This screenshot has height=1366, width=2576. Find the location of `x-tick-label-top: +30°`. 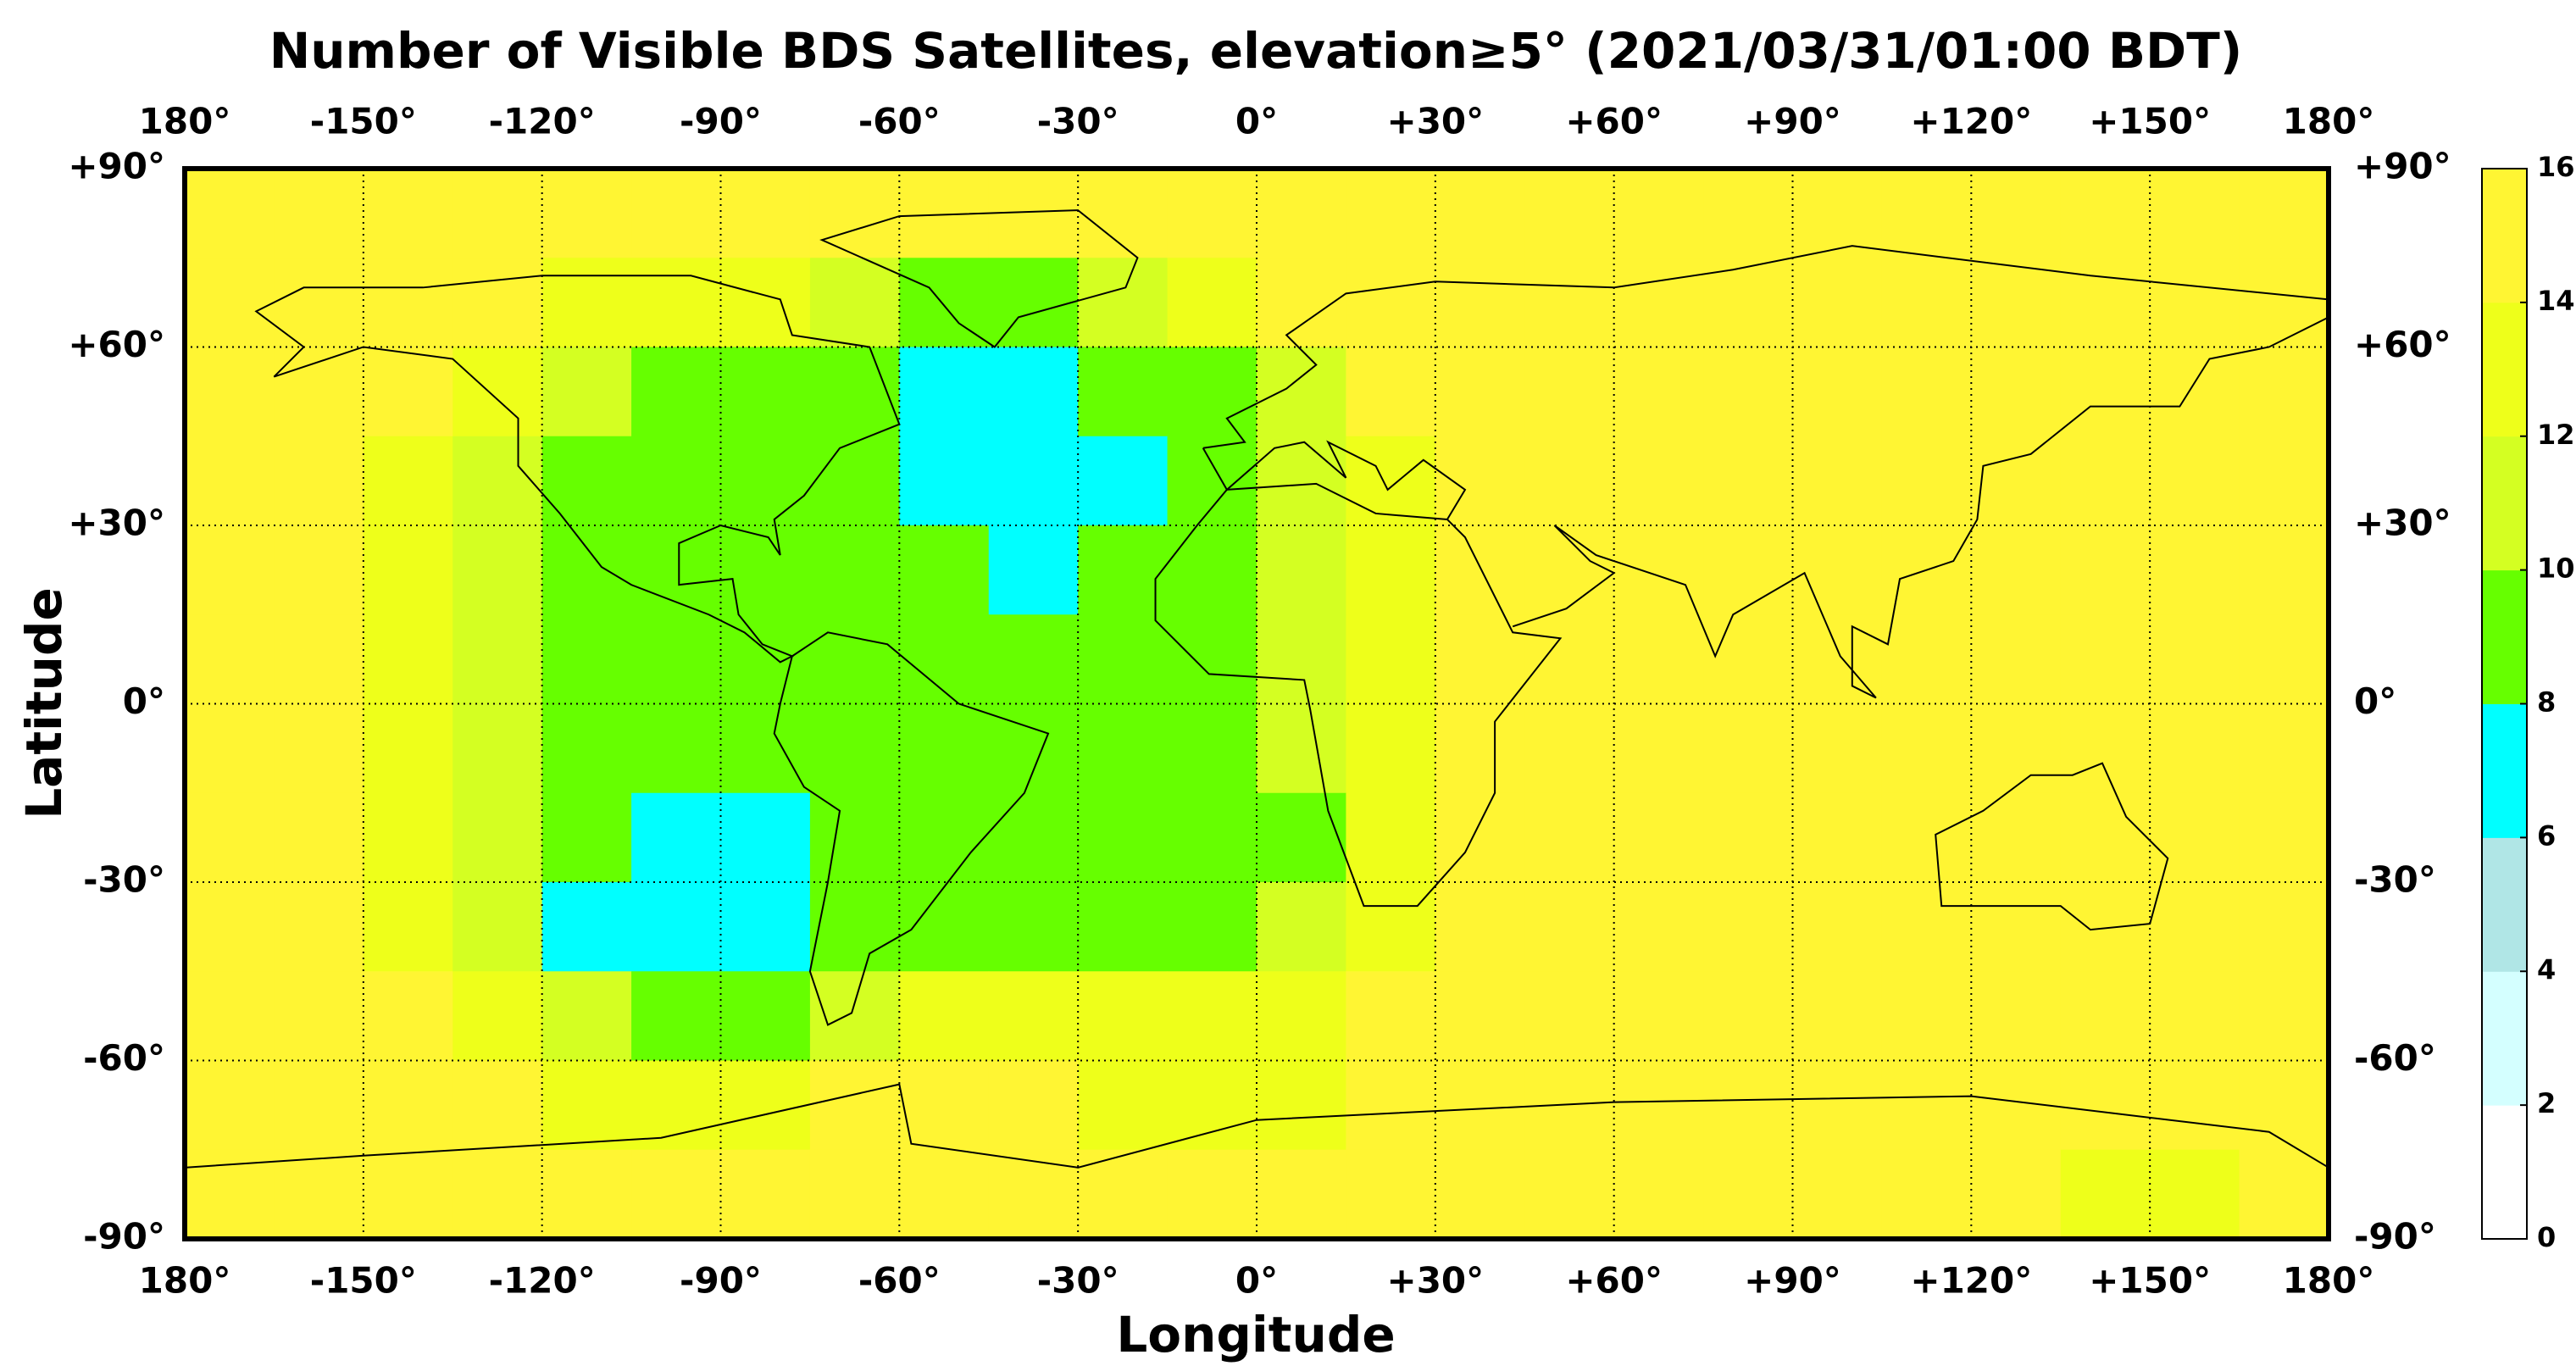

x-tick-label-top: +30° is located at coordinates (1436, 121).